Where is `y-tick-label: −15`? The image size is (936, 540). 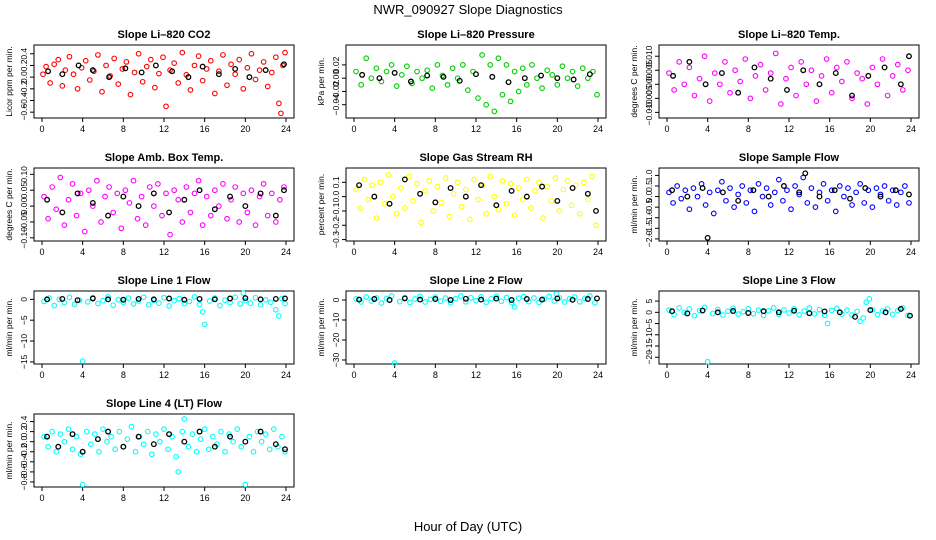
y-tick-label: −15 is located at coordinates (24, 361).